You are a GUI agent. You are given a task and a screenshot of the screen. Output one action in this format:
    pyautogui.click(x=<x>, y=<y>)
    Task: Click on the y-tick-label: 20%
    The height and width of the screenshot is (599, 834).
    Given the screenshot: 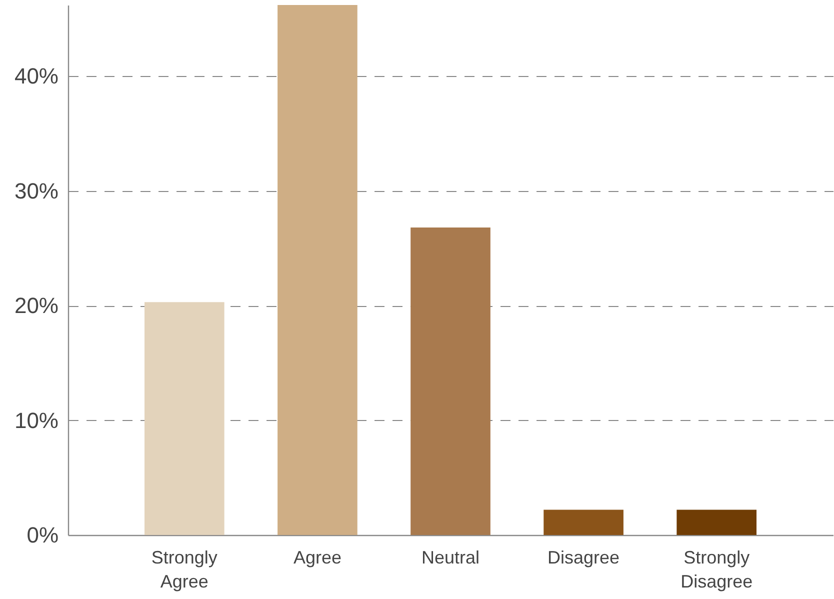 What is the action you would take?
    pyautogui.click(x=36, y=305)
    